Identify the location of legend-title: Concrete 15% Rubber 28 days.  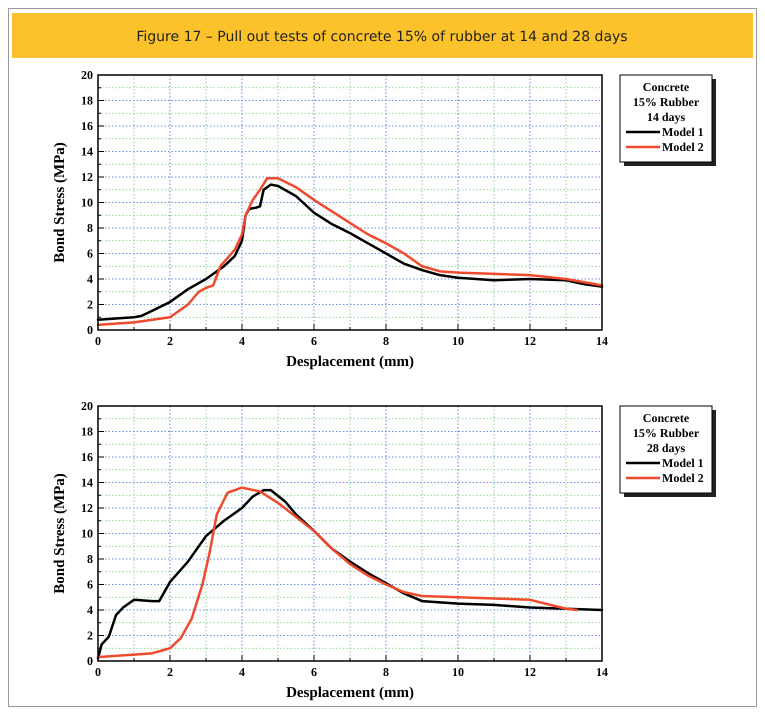
(666, 433).